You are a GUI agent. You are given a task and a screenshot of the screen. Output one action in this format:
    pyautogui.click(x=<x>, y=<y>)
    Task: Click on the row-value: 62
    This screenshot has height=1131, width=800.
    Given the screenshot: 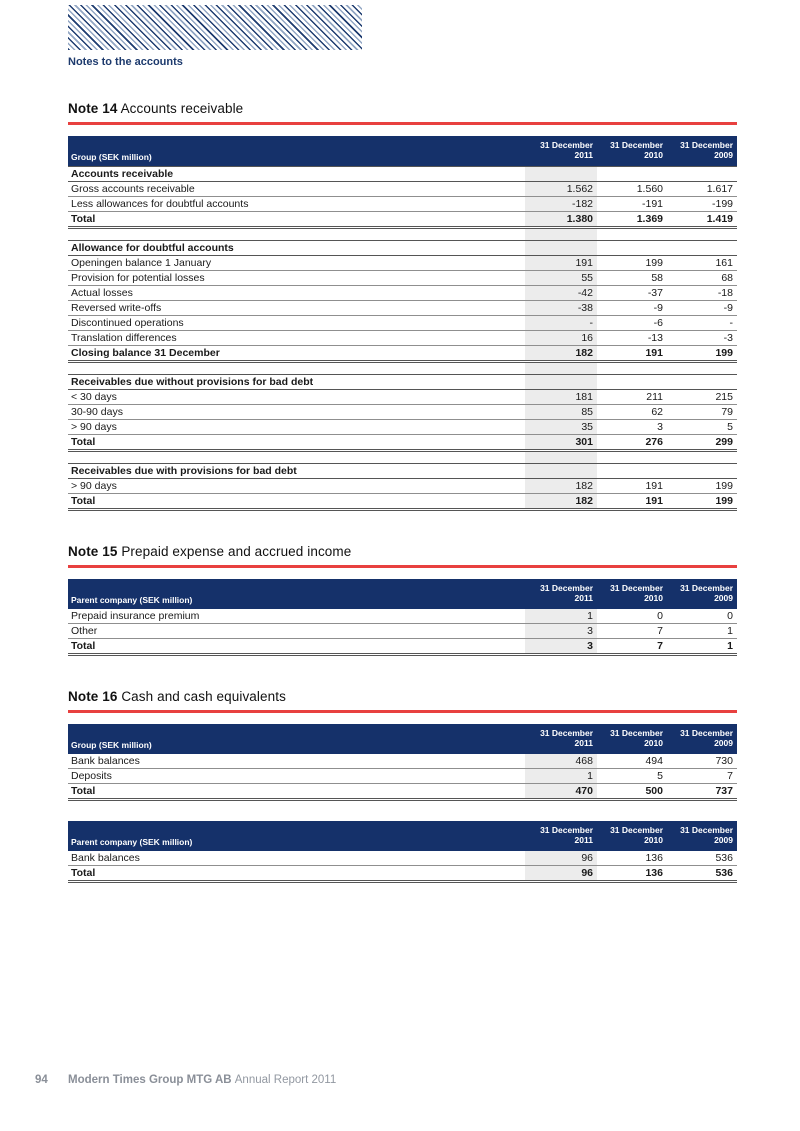 What is the action you would take?
    pyautogui.click(x=632, y=412)
    